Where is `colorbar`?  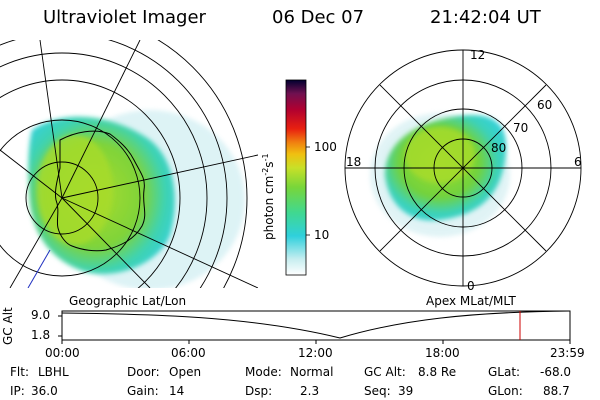
colorbar is located at coordinates (296, 177).